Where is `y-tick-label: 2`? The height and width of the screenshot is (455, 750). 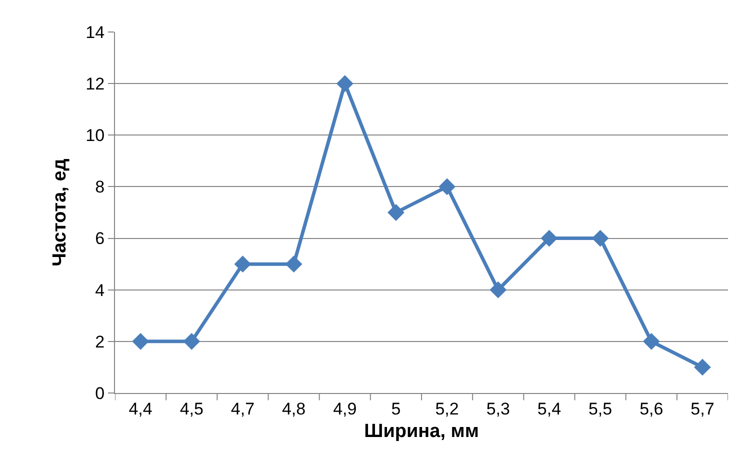 y-tick-label: 2 is located at coordinates (100, 342).